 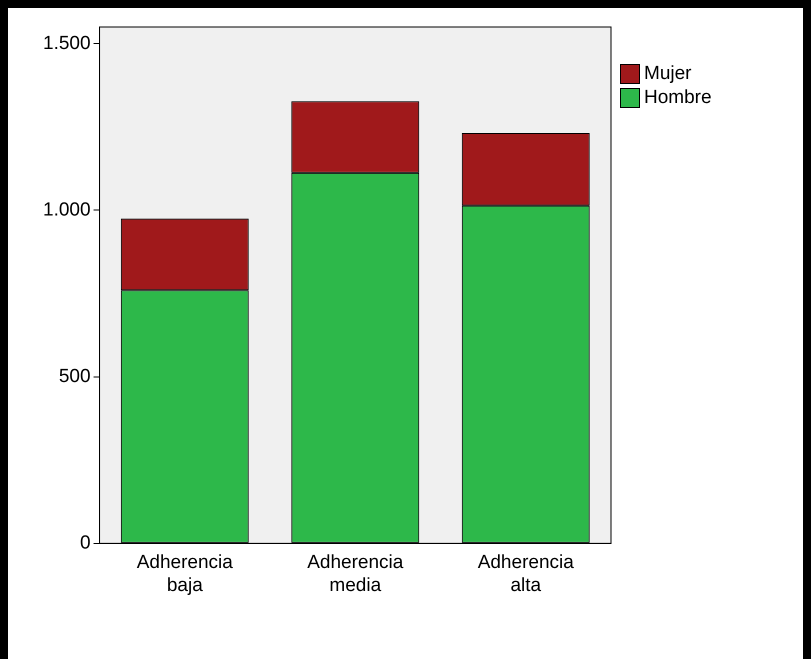 I want to click on y-tick-label: 0, so click(x=85, y=543).